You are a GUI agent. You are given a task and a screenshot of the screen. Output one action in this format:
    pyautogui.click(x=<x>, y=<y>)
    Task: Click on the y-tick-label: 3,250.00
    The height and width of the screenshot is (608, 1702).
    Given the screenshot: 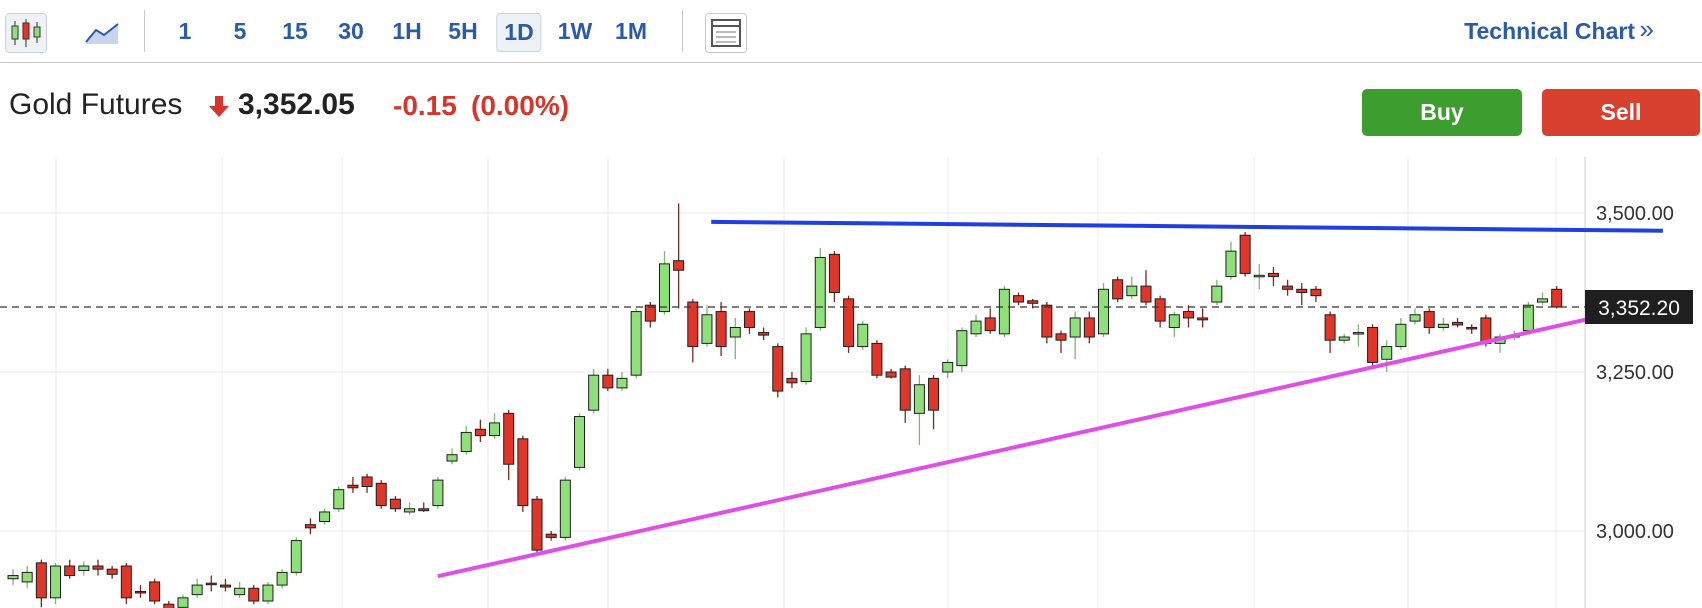 What is the action you would take?
    pyautogui.click(x=1635, y=373)
    